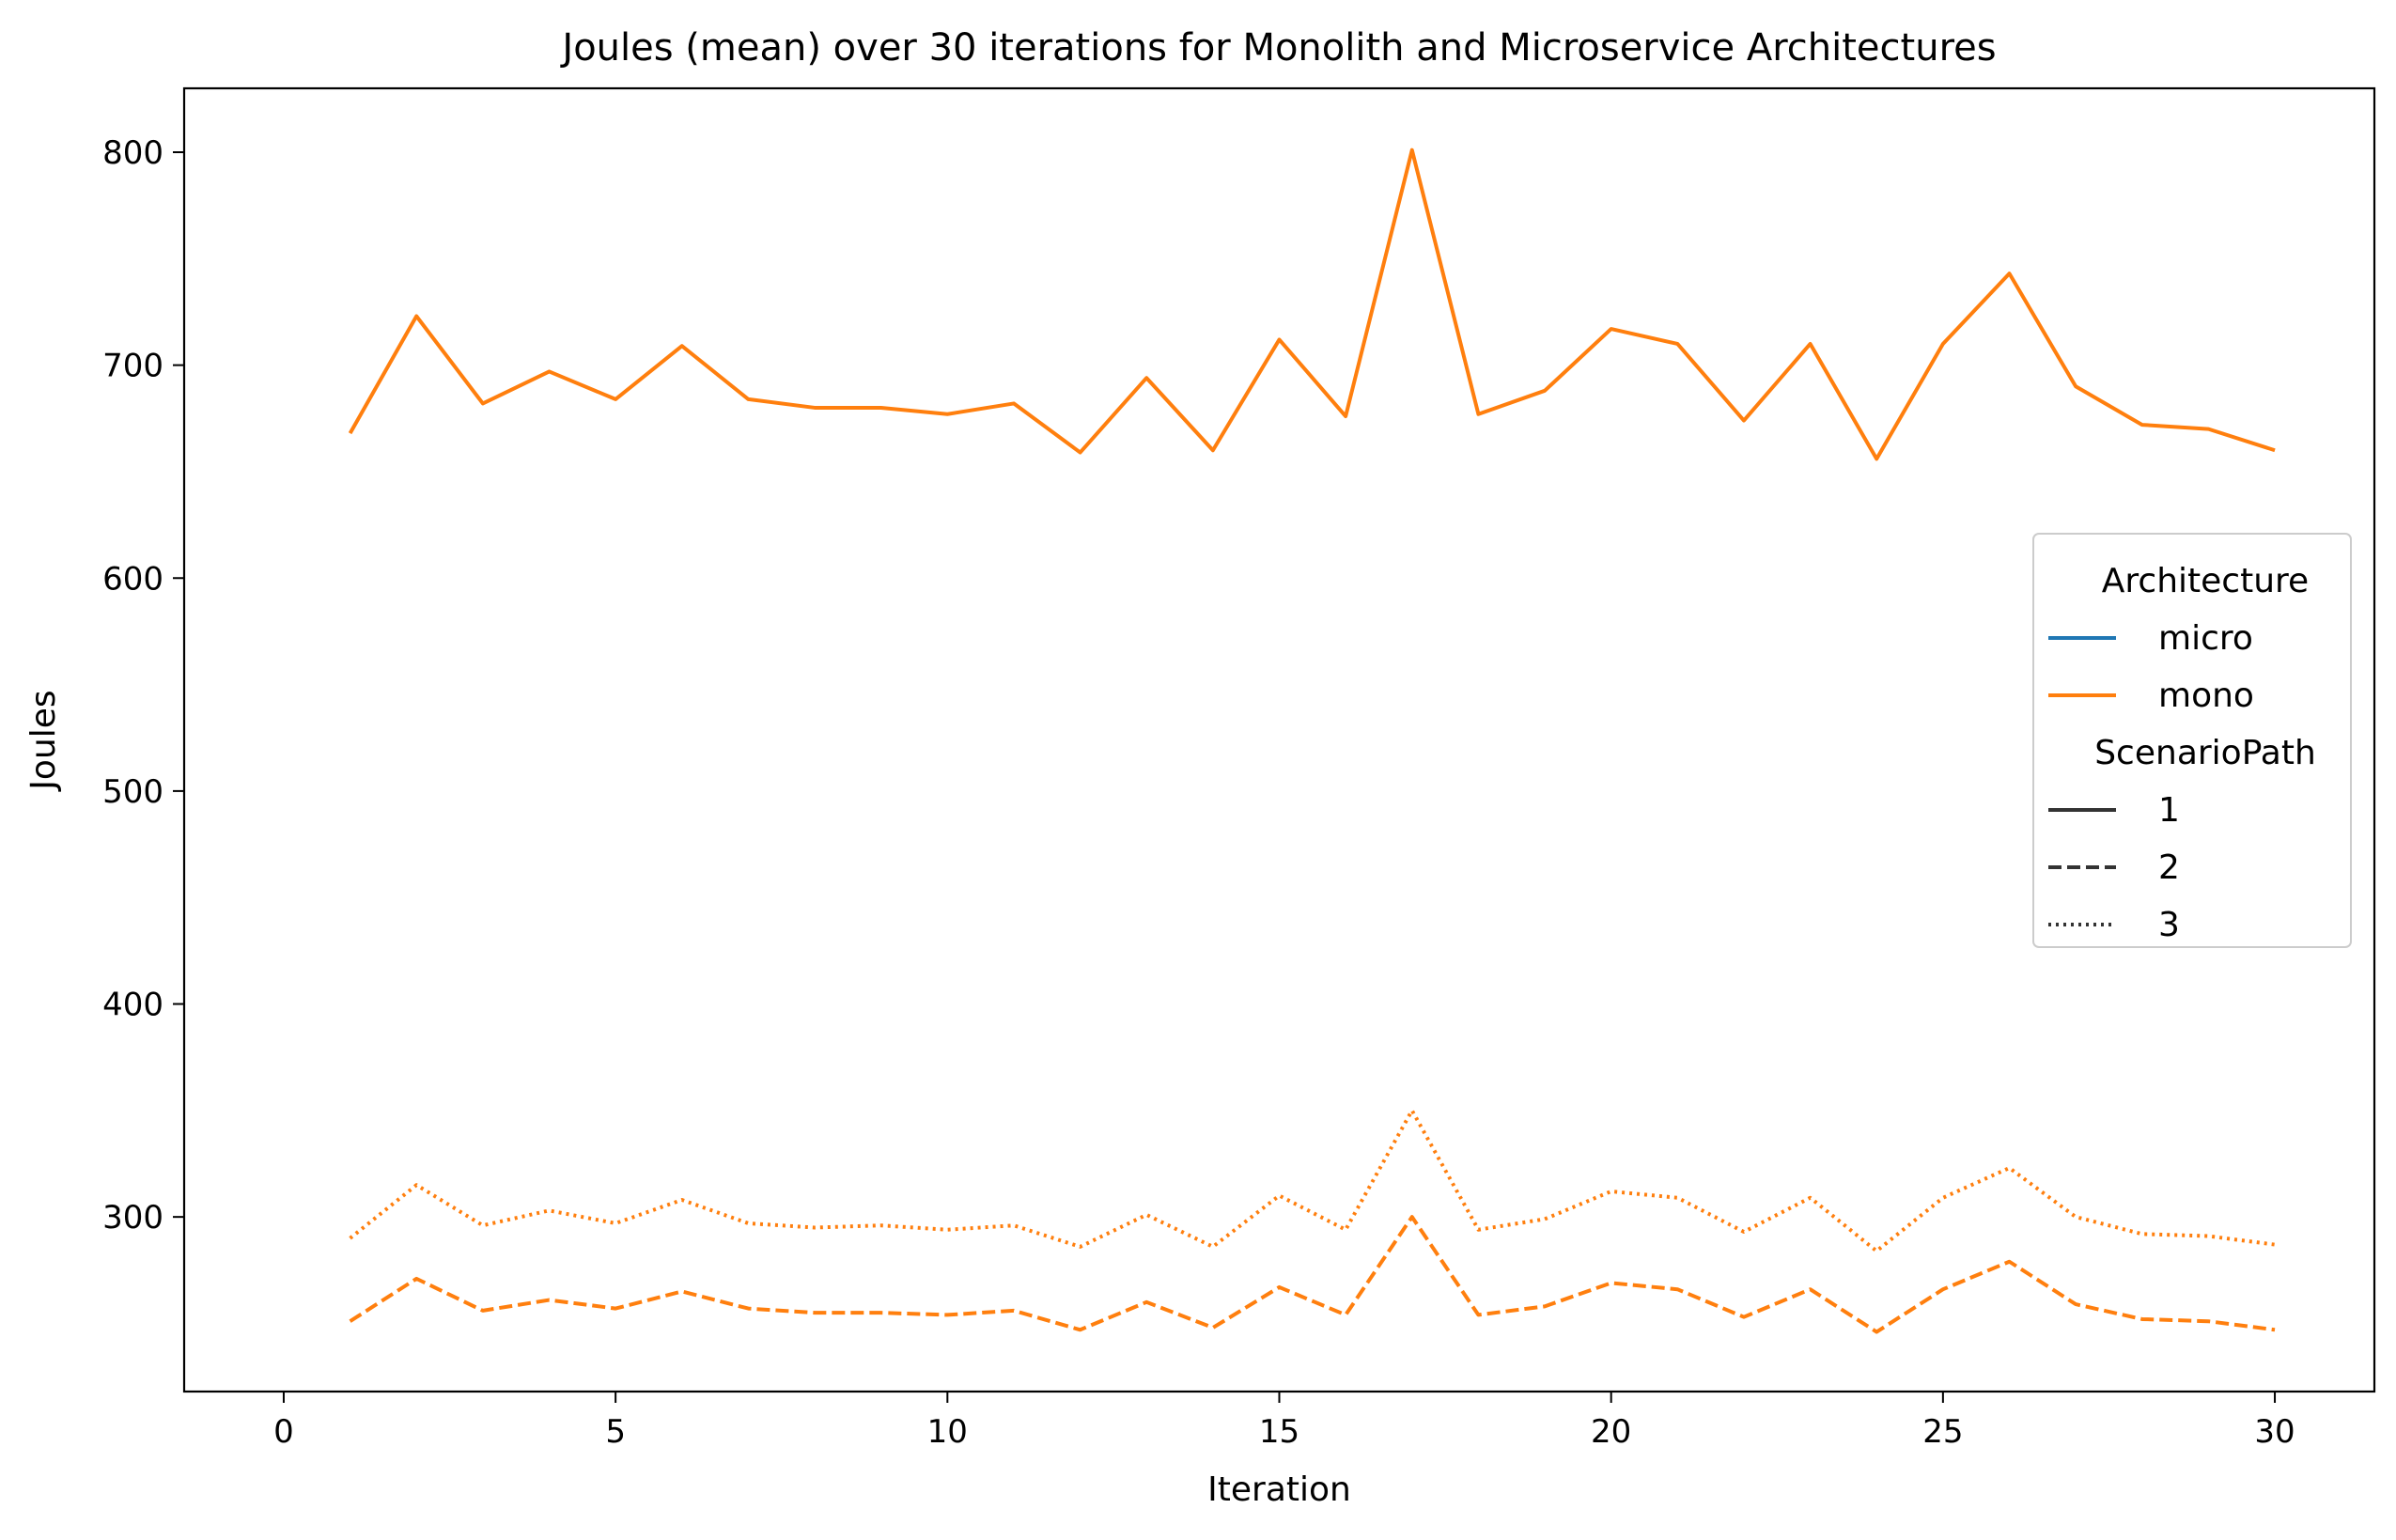 This screenshot has width=2396, height=1540. What do you see at coordinates (43, 740) in the screenshot?
I see `y-axis-label: Joules` at bounding box center [43, 740].